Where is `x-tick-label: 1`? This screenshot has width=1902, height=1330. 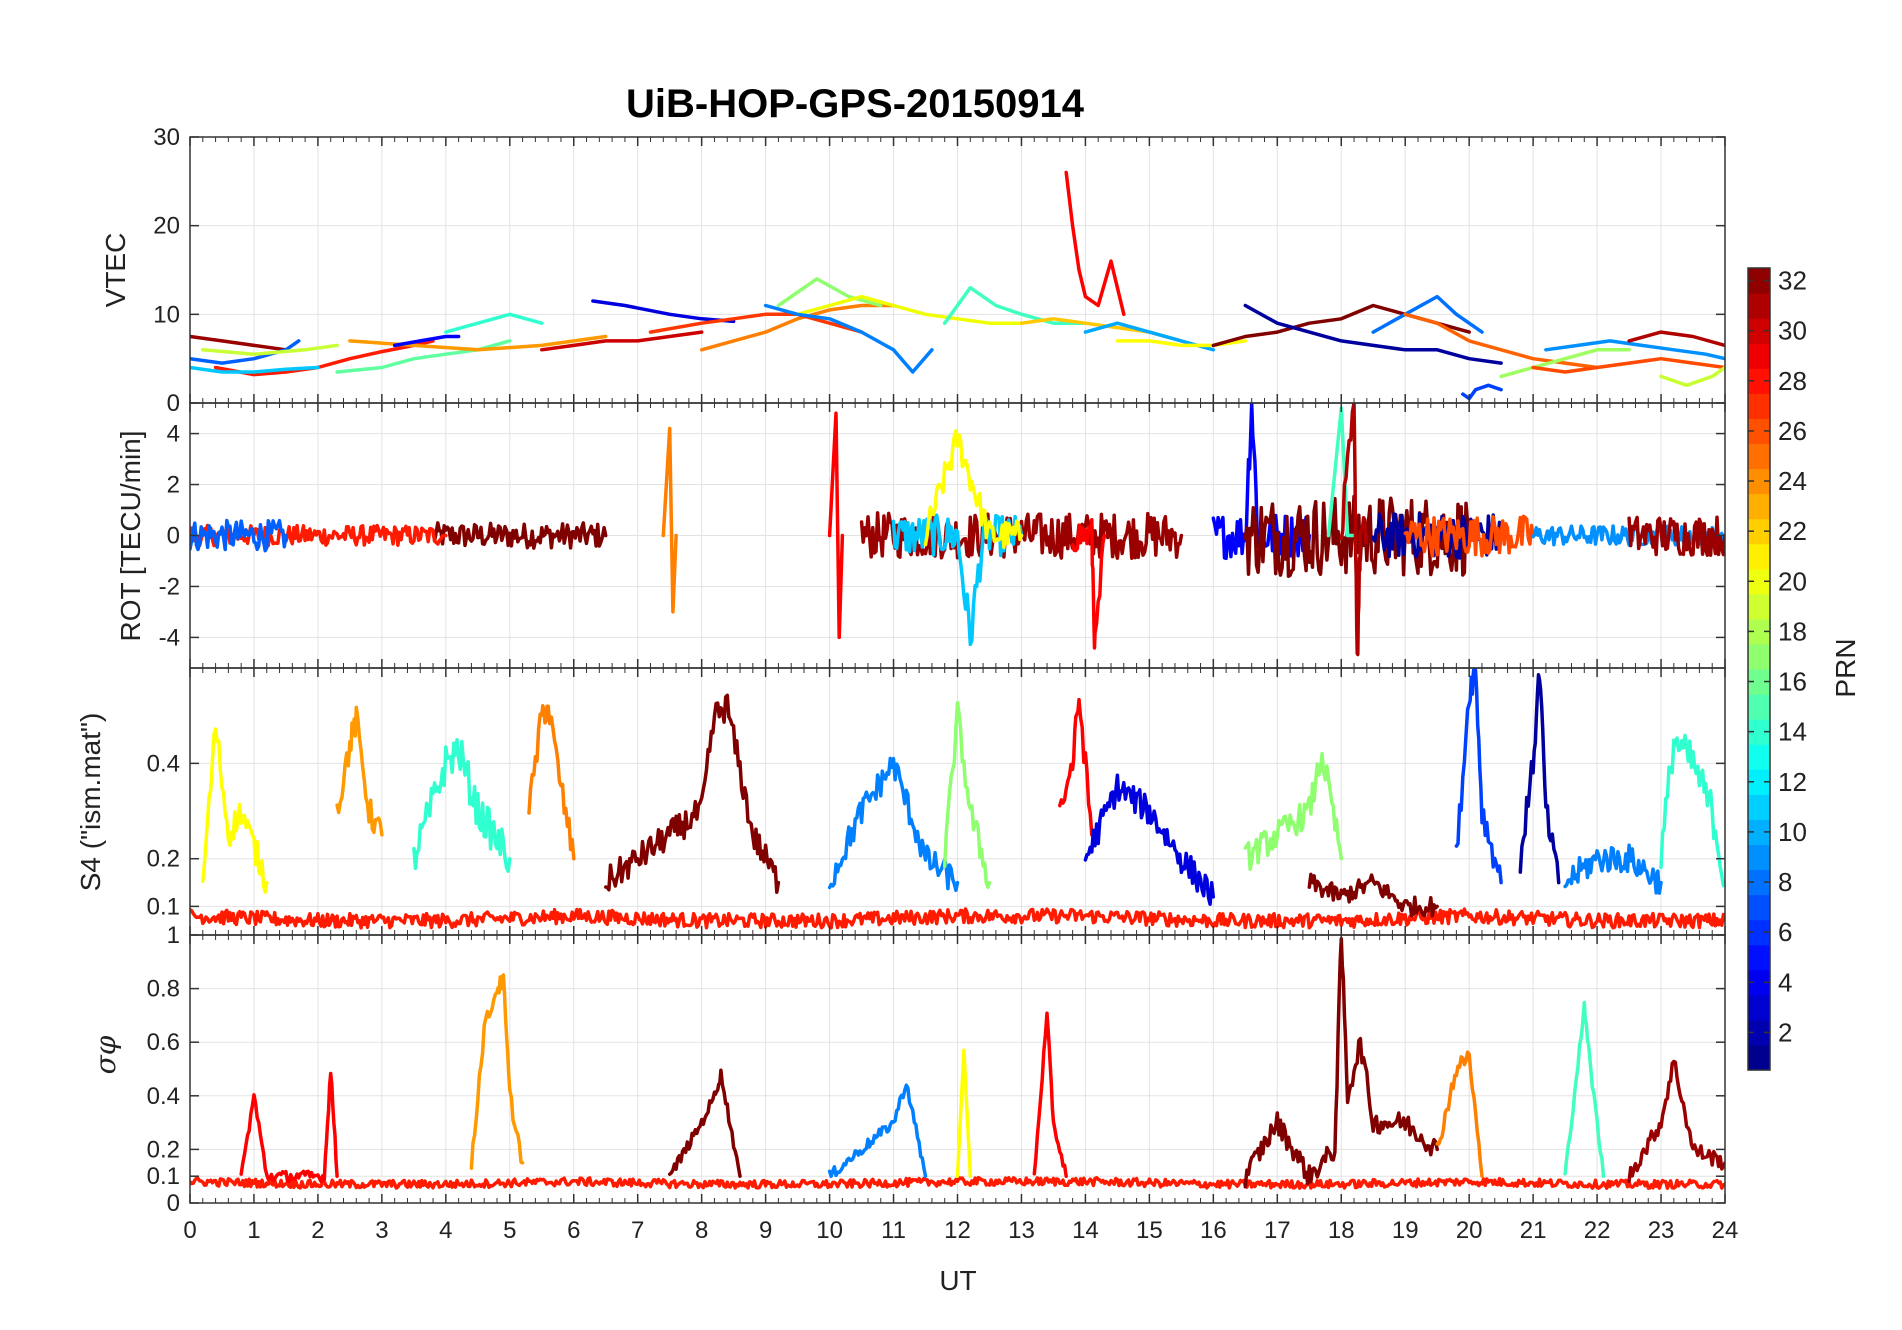 x-tick-label: 1 is located at coordinates (253, 1230).